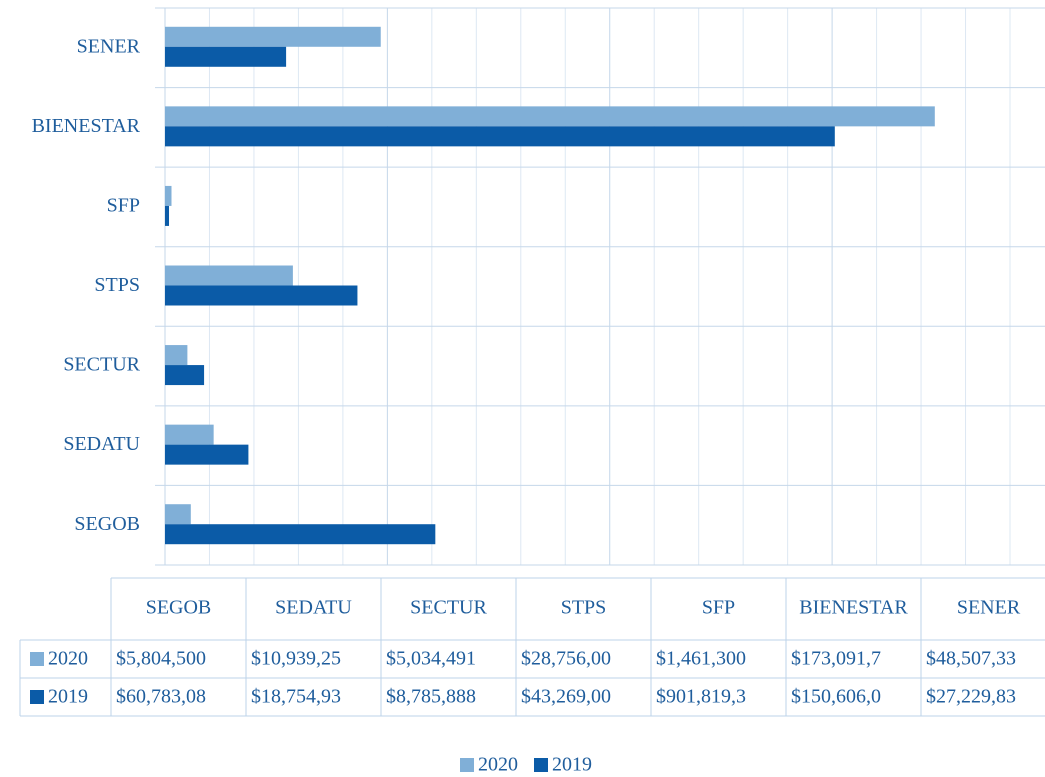 This screenshot has height=777, width=1045. What do you see at coordinates (836, 659) in the screenshot?
I see `table-value: $173,091,7` at bounding box center [836, 659].